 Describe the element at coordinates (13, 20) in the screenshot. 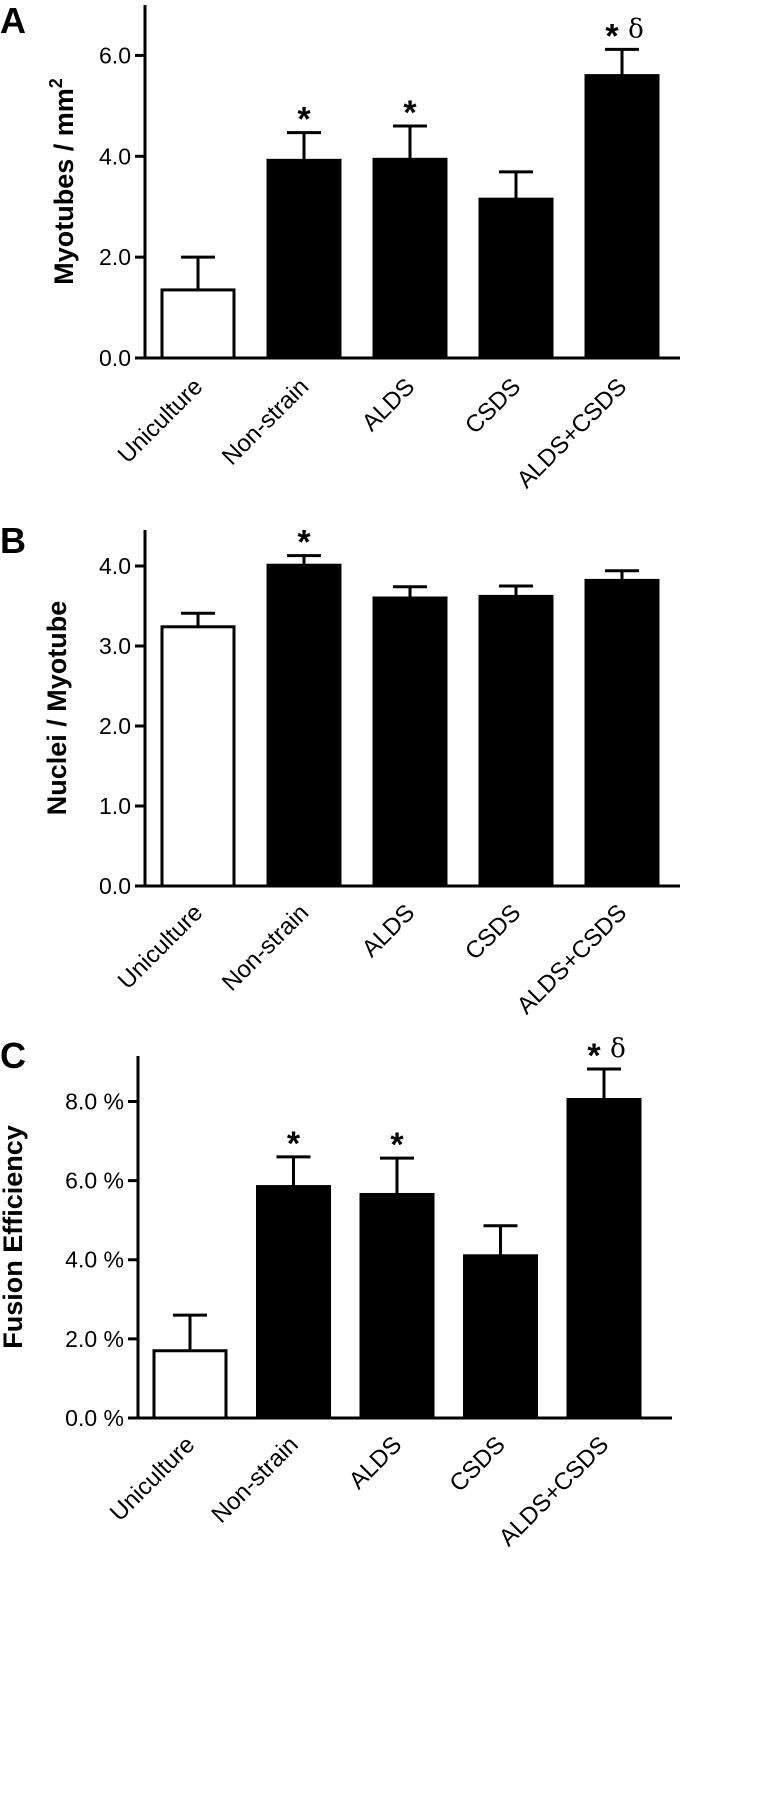

I see `panel-letter: A` at that location.